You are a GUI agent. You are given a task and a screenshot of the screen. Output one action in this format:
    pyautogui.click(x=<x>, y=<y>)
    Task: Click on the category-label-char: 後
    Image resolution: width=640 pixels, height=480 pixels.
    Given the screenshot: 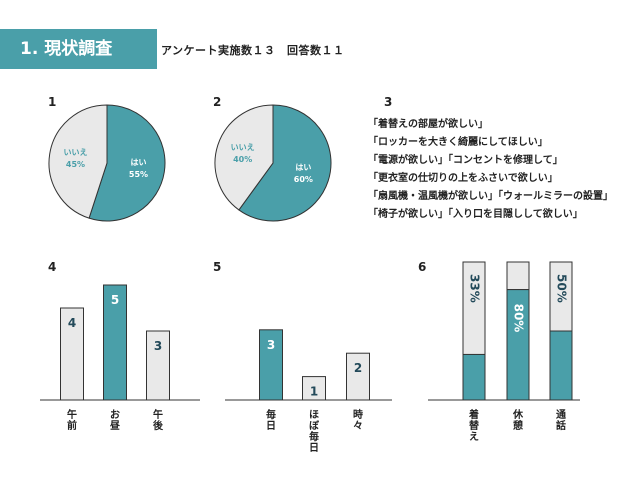 What is the action you would take?
    pyautogui.click(x=158, y=425)
    